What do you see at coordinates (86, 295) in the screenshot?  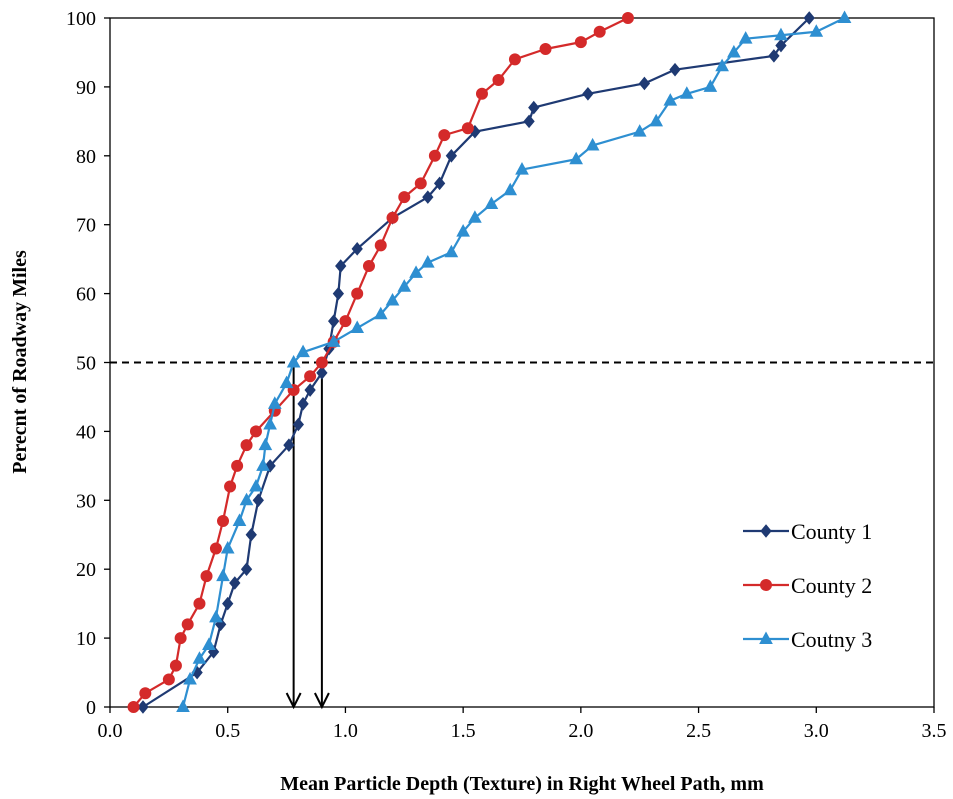 I see `y-tick-label: 60` at bounding box center [86, 295].